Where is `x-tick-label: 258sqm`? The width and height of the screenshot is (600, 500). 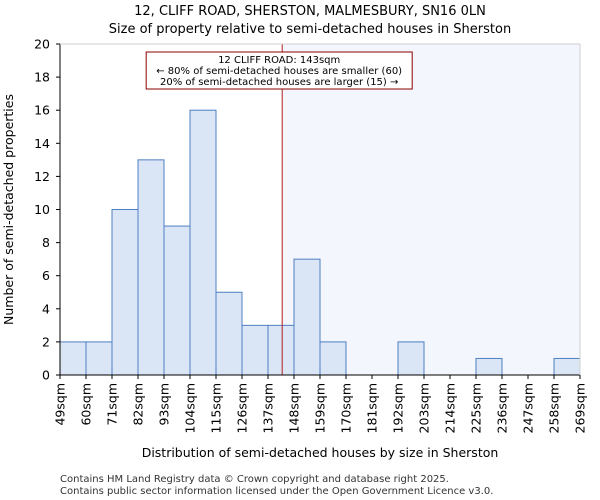
x-tick-label: 258sqm is located at coordinates (554, 408).